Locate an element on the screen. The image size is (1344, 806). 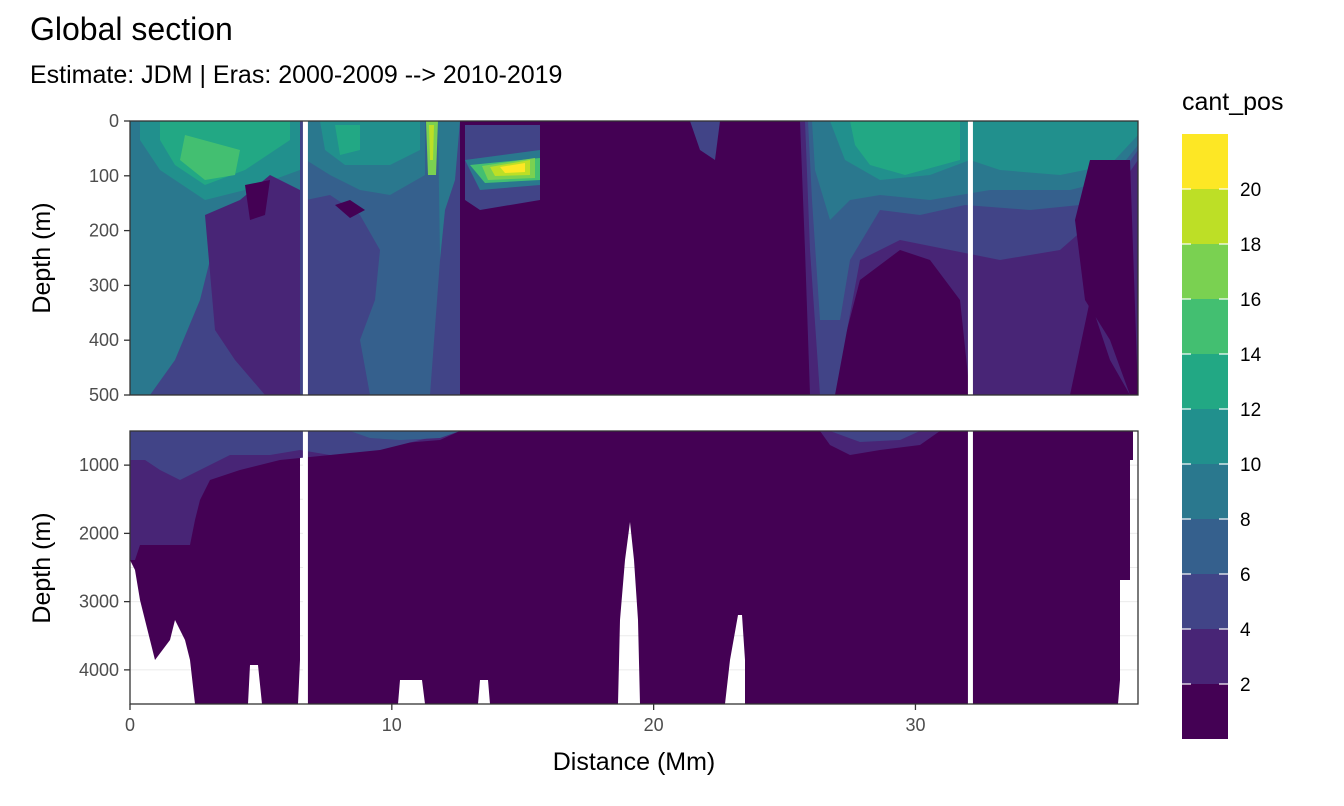
upper-west-deep-purple is located at coordinates (252, 285).